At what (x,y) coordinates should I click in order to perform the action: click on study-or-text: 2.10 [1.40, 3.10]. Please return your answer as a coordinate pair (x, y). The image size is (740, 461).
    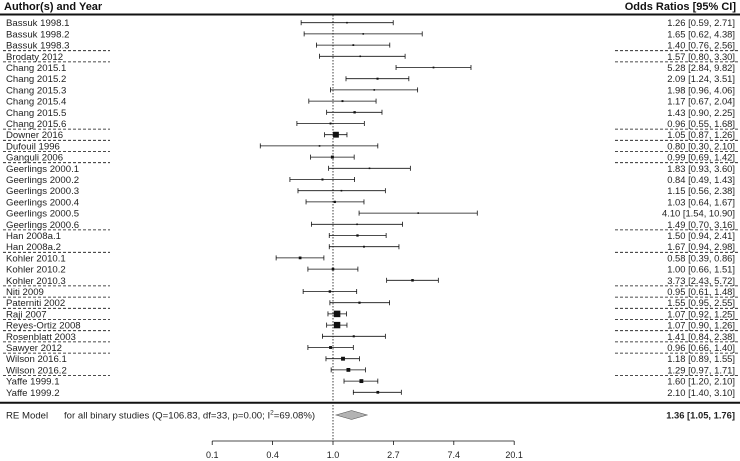
    Looking at the image, I should click on (701, 392).